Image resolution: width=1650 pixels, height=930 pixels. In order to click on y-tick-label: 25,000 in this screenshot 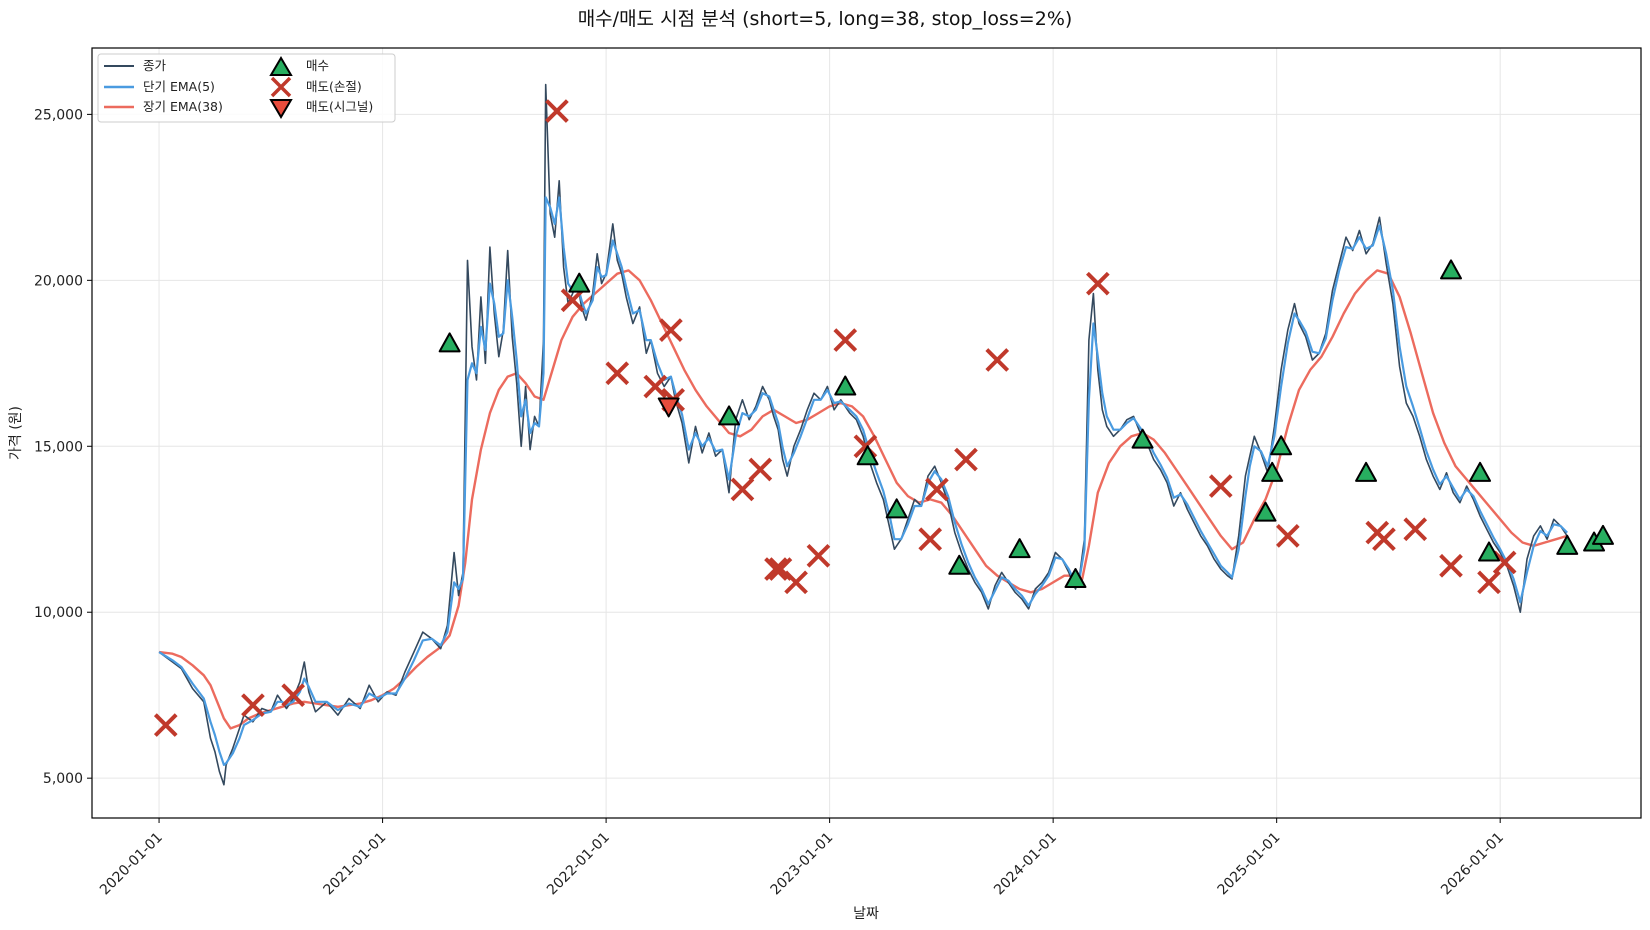, I will do `click(58, 115)`.